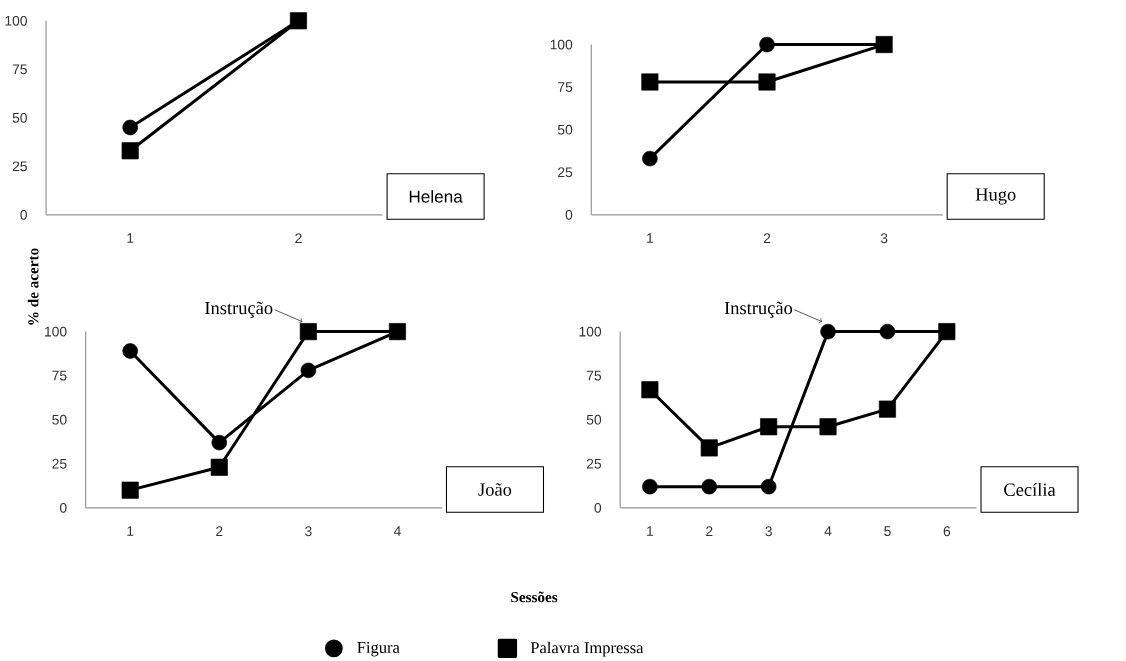  Describe the element at coordinates (1030, 489) in the screenshot. I see `text: Cecília` at that location.